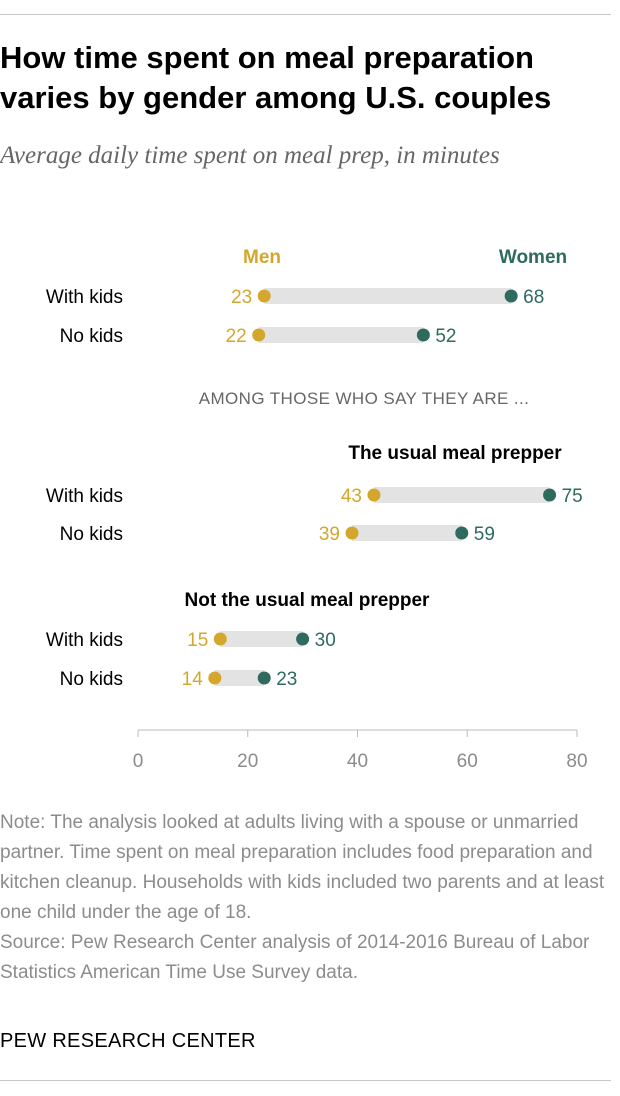 The height and width of the screenshot is (1096, 620). What do you see at coordinates (286, 679) in the screenshot?
I see `women-value-label: 23` at bounding box center [286, 679].